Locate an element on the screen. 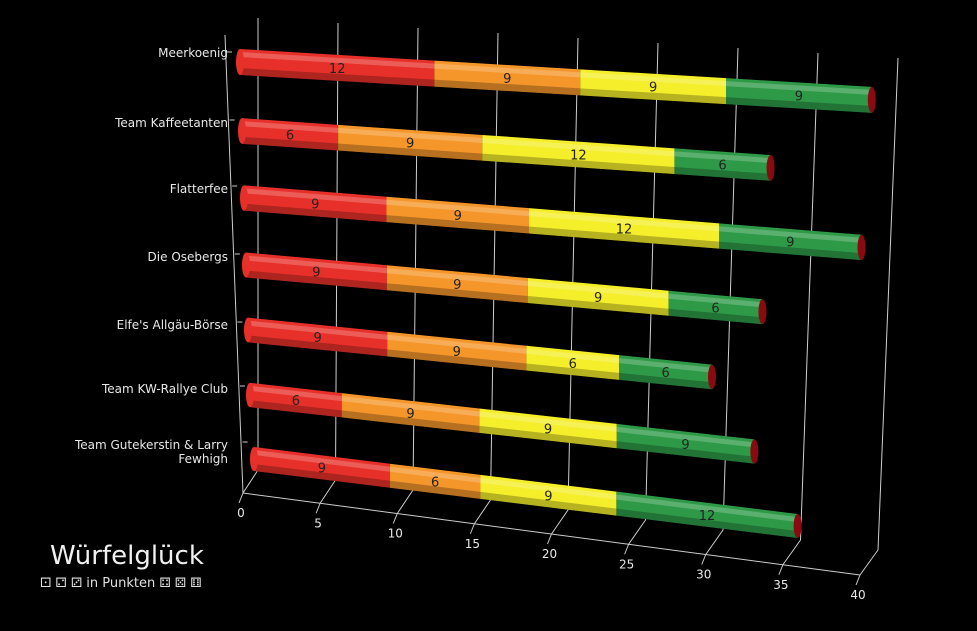 This screenshot has width=977, height=631. y-tick-label: Meerkoenig is located at coordinates (193, 53).